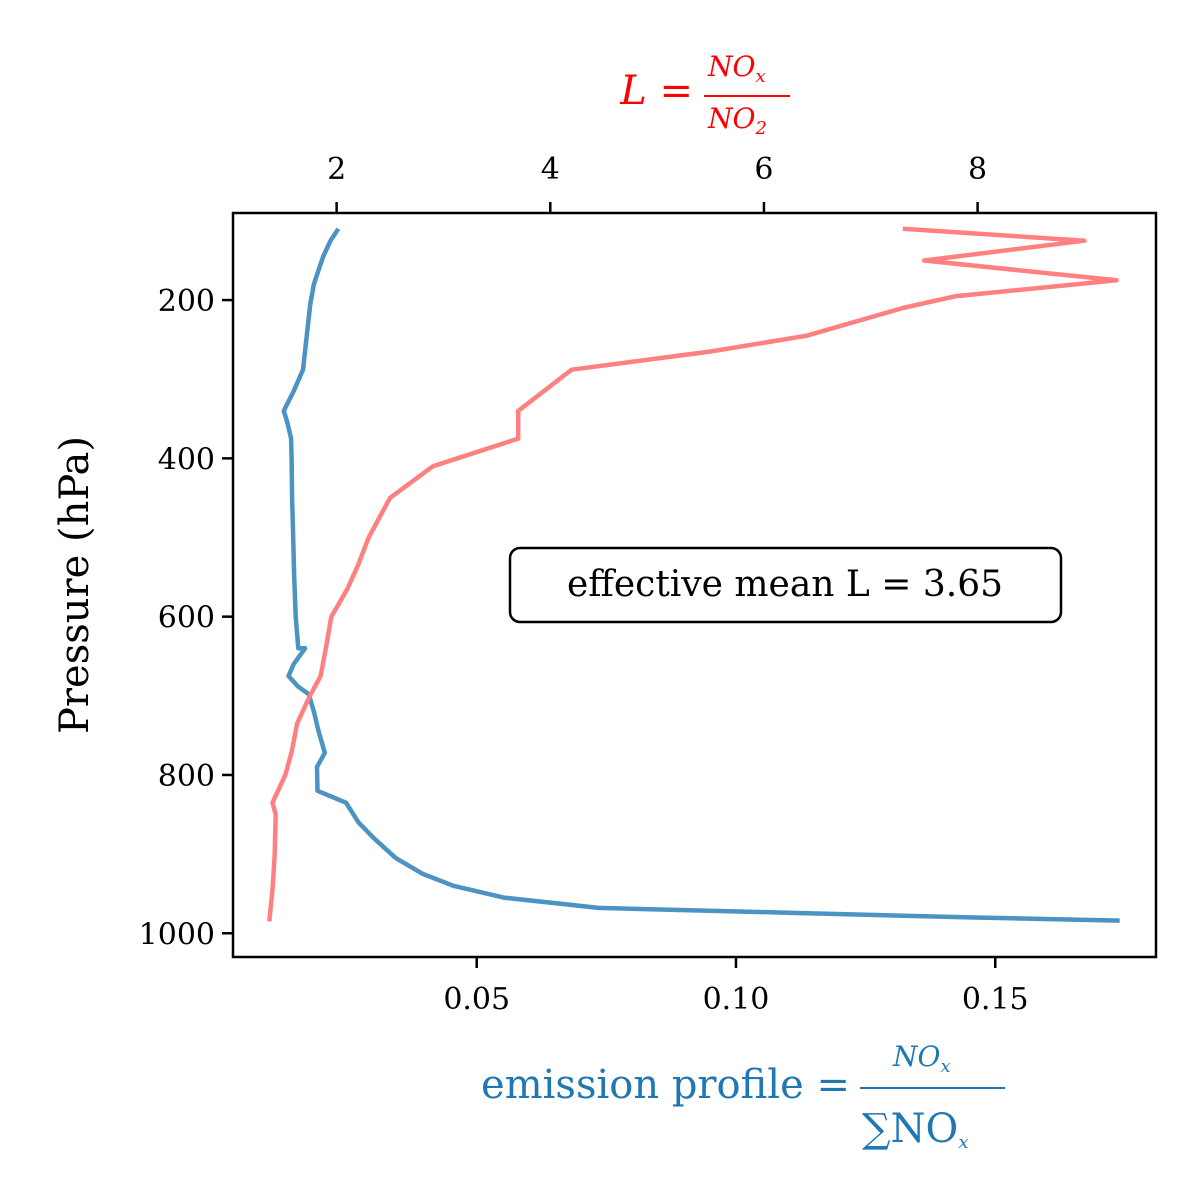  What do you see at coordinates (737, 120) in the screenshot?
I see `top-label-denominator: NO2` at bounding box center [737, 120].